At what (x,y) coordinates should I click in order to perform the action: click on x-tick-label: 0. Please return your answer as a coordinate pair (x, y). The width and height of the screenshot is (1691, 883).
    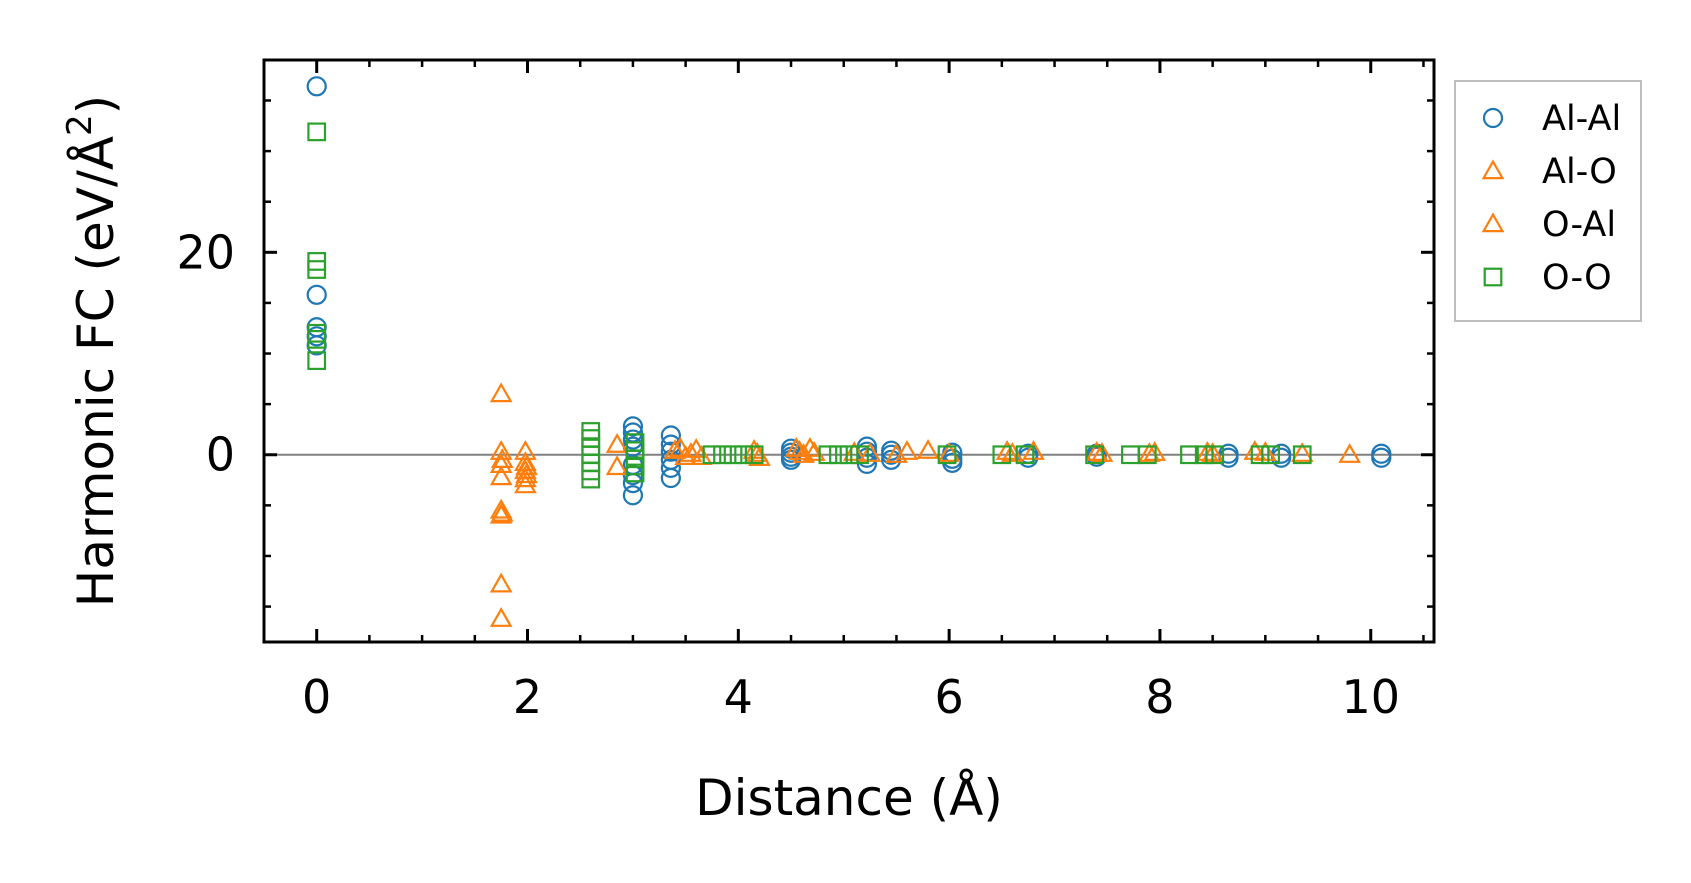
    Looking at the image, I should click on (316, 697).